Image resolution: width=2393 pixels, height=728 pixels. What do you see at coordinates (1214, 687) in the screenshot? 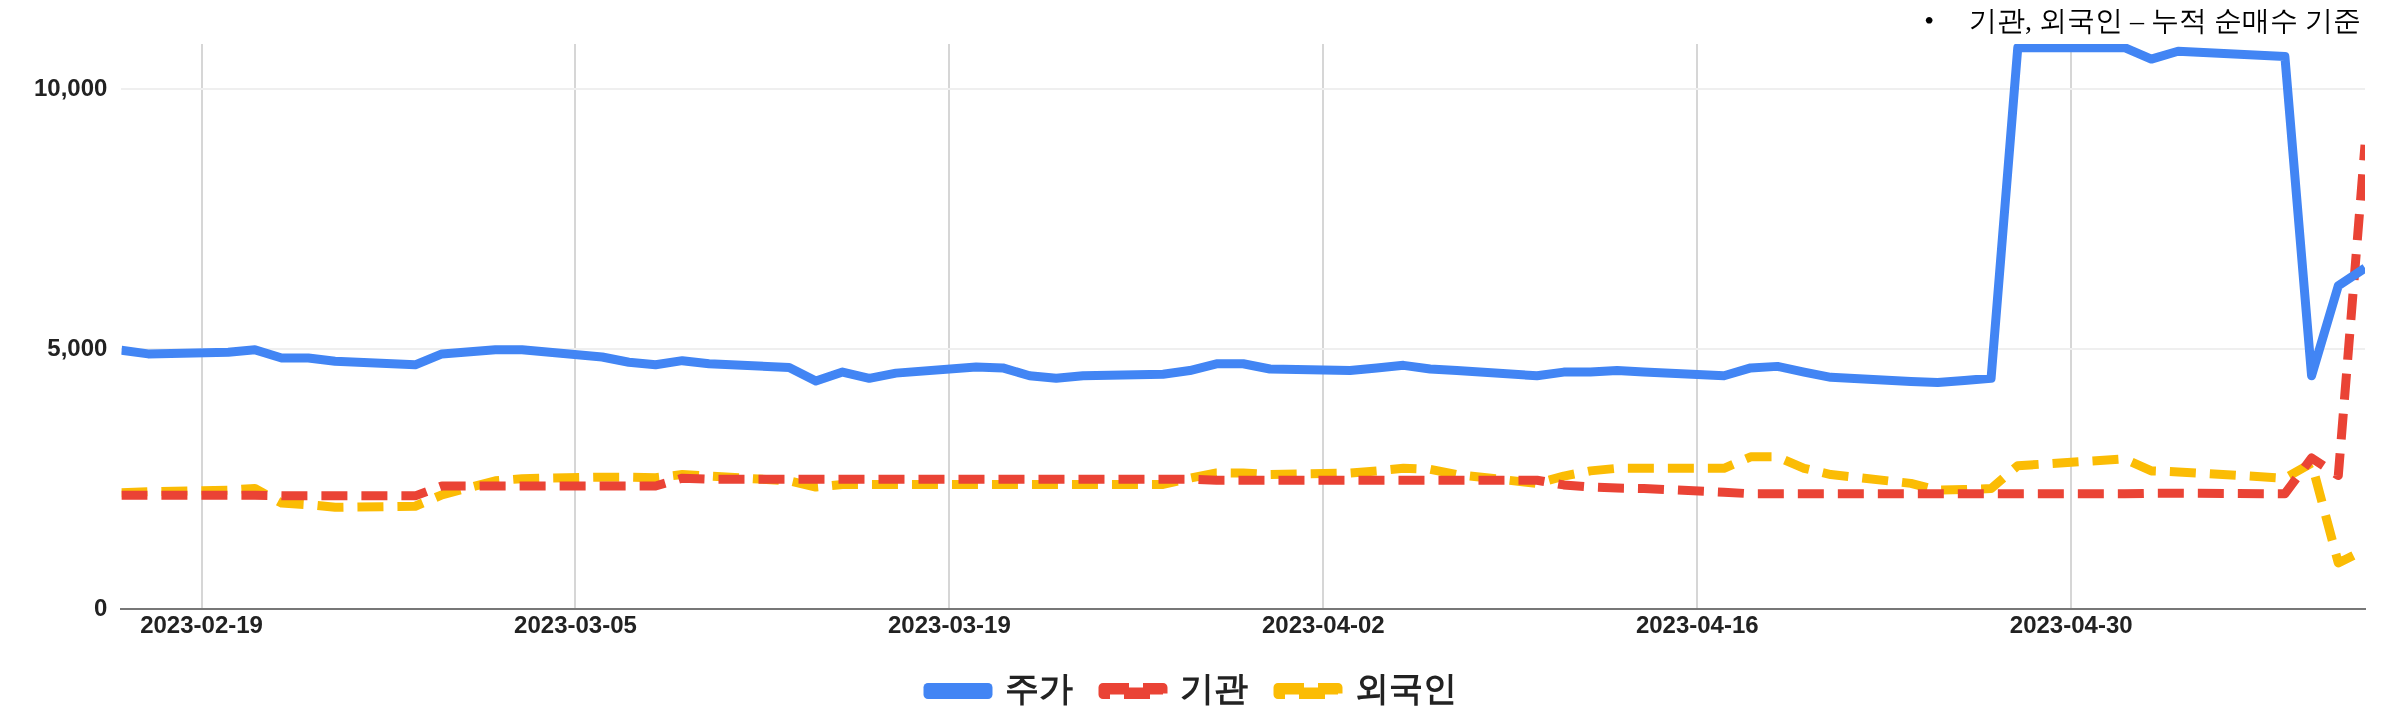
I see `legend-label: 기관` at bounding box center [1214, 687].